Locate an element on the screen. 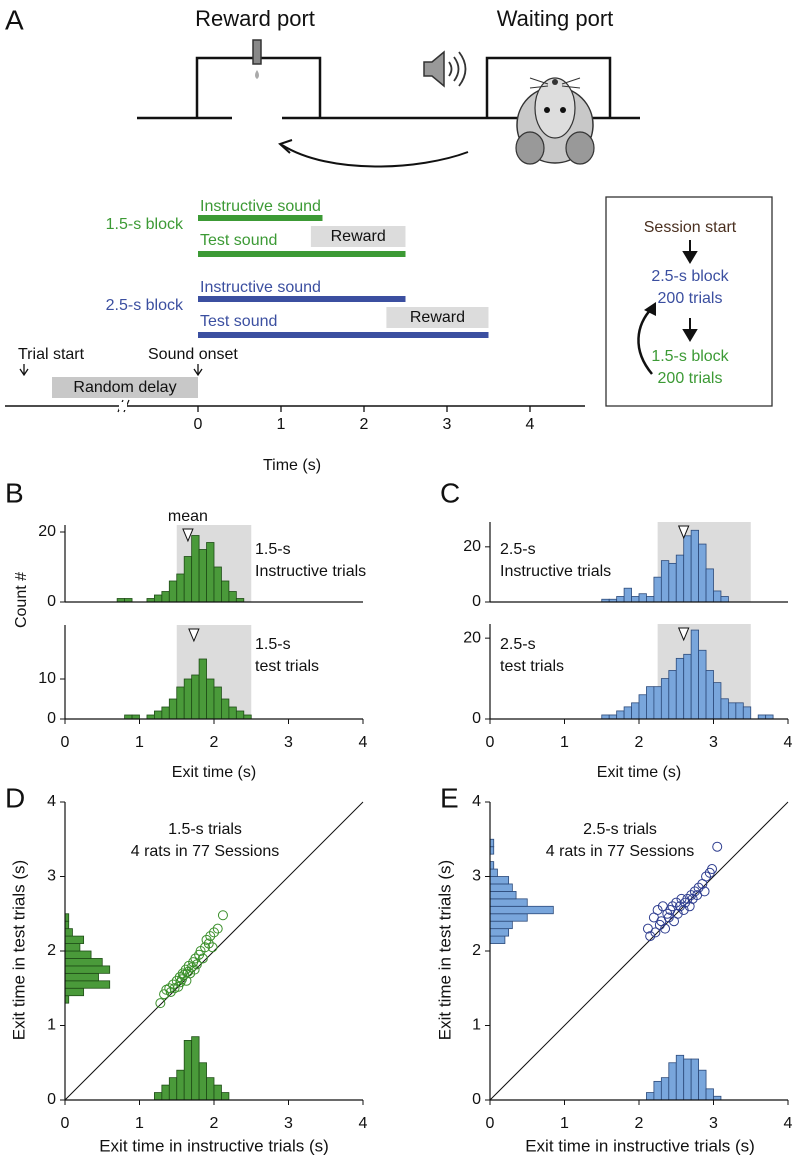  rat-head is located at coordinates (555, 108).